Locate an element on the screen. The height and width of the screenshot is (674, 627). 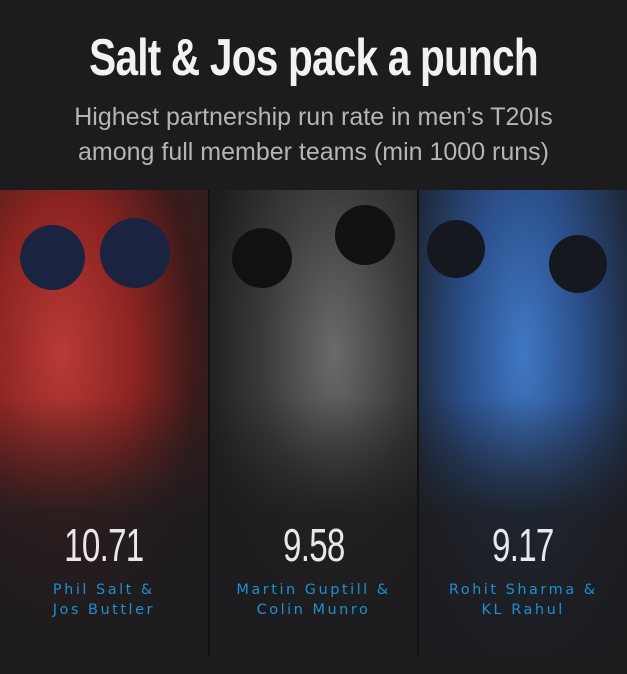
name-line: Colin Munro is located at coordinates (313, 610).